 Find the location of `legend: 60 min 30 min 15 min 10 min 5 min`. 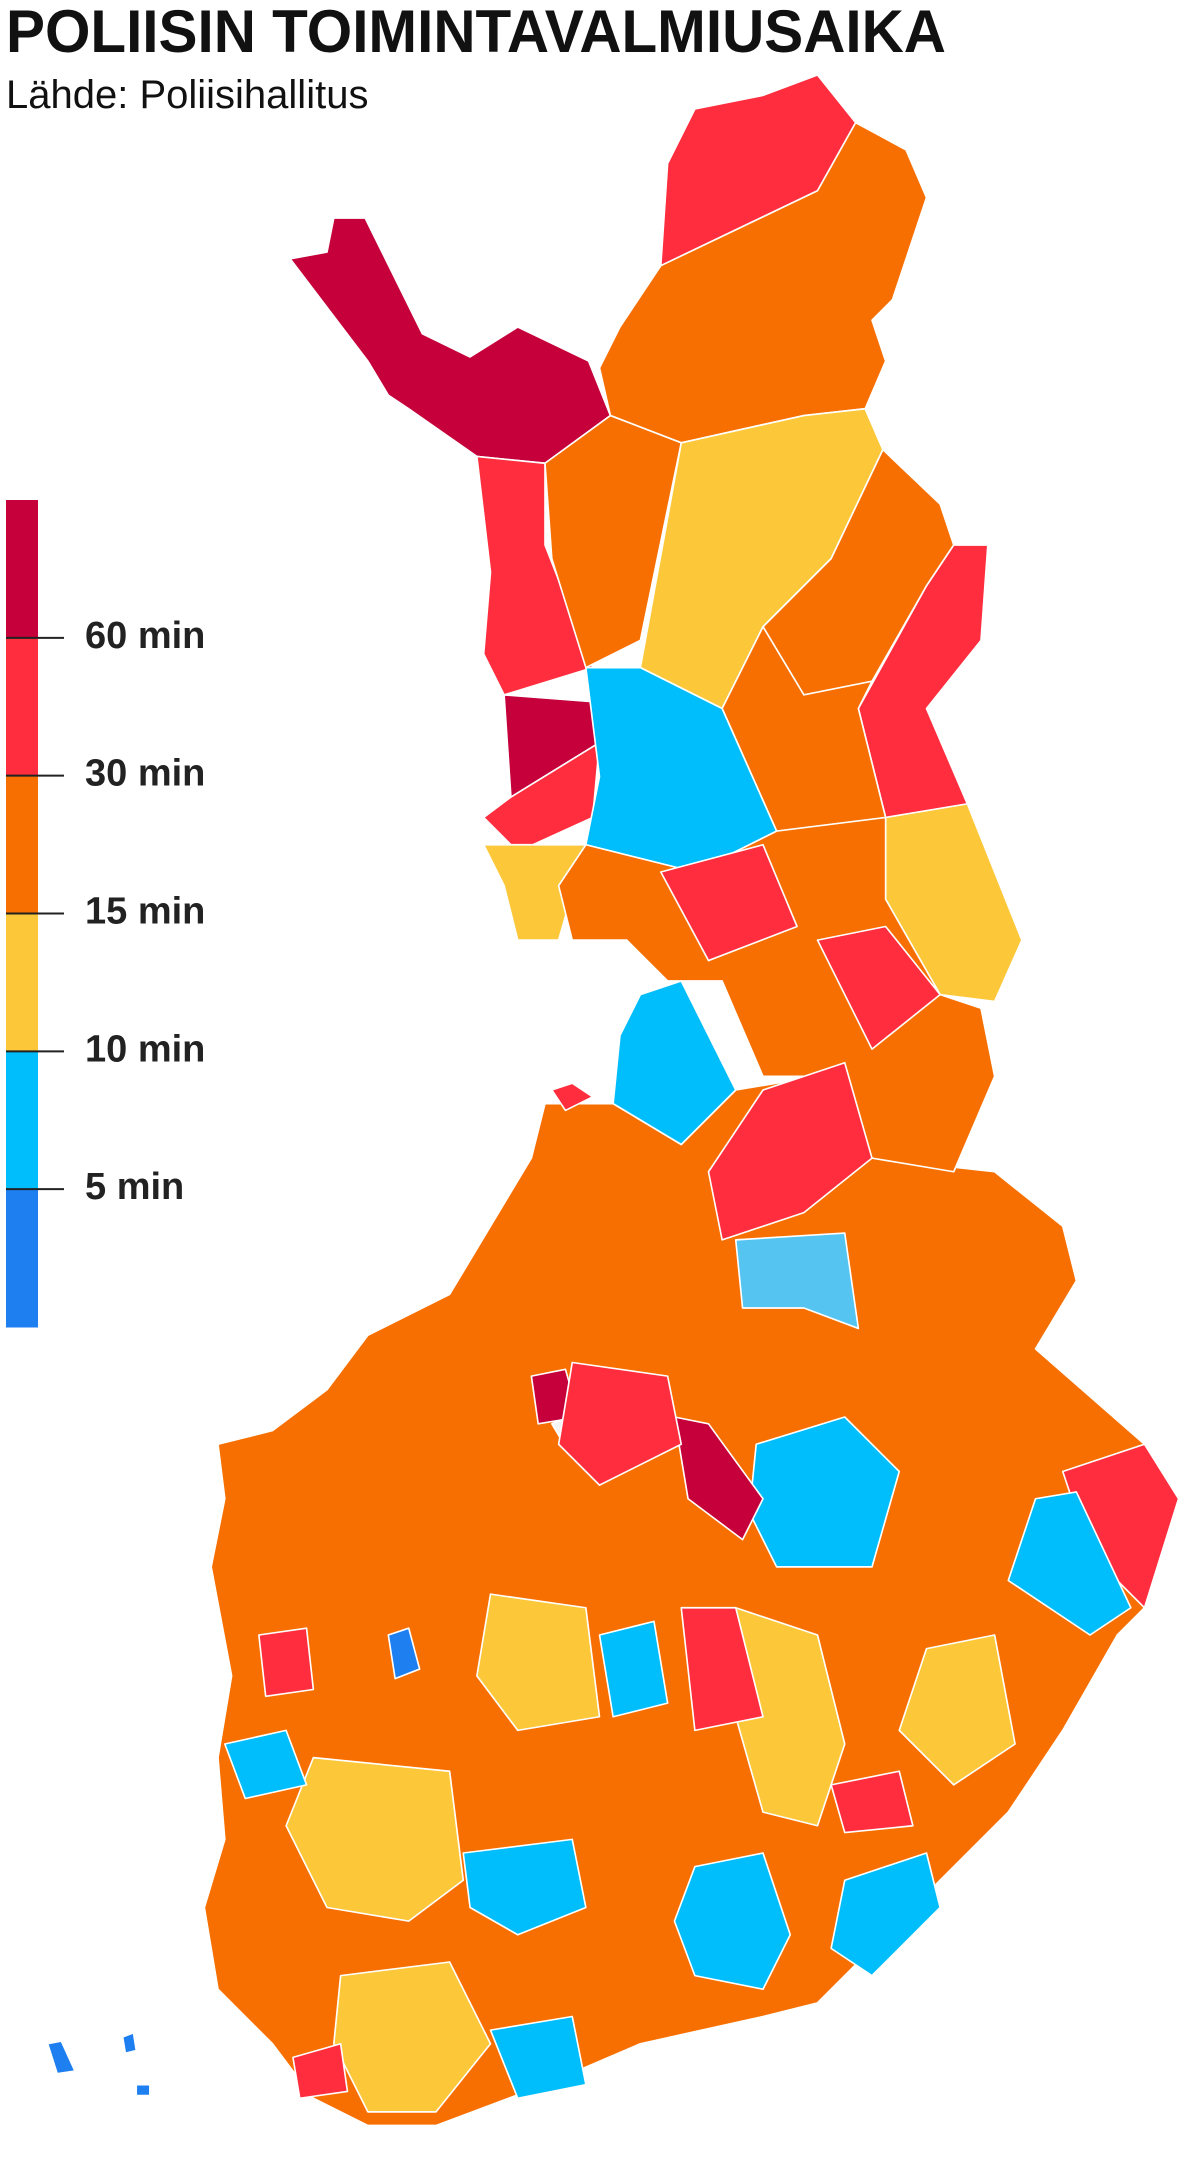

legend: 60 min 30 min 15 min 10 min 5 min is located at coordinates (105, 914).